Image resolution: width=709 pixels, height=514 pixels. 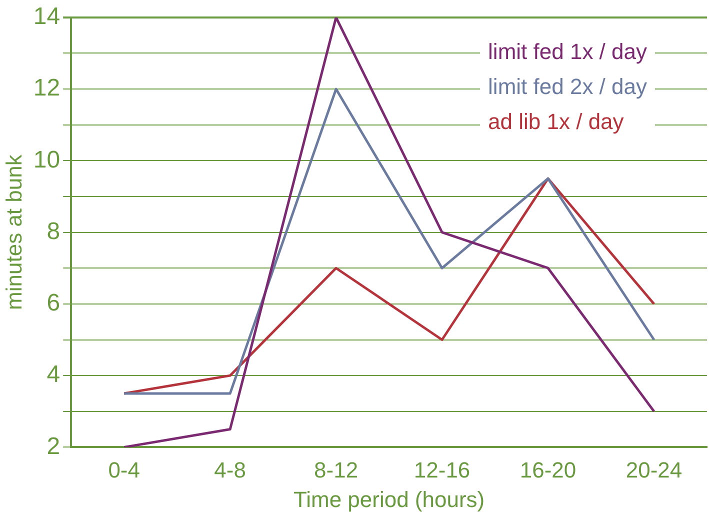 I want to click on y-tick-label: 12, so click(x=46, y=88).